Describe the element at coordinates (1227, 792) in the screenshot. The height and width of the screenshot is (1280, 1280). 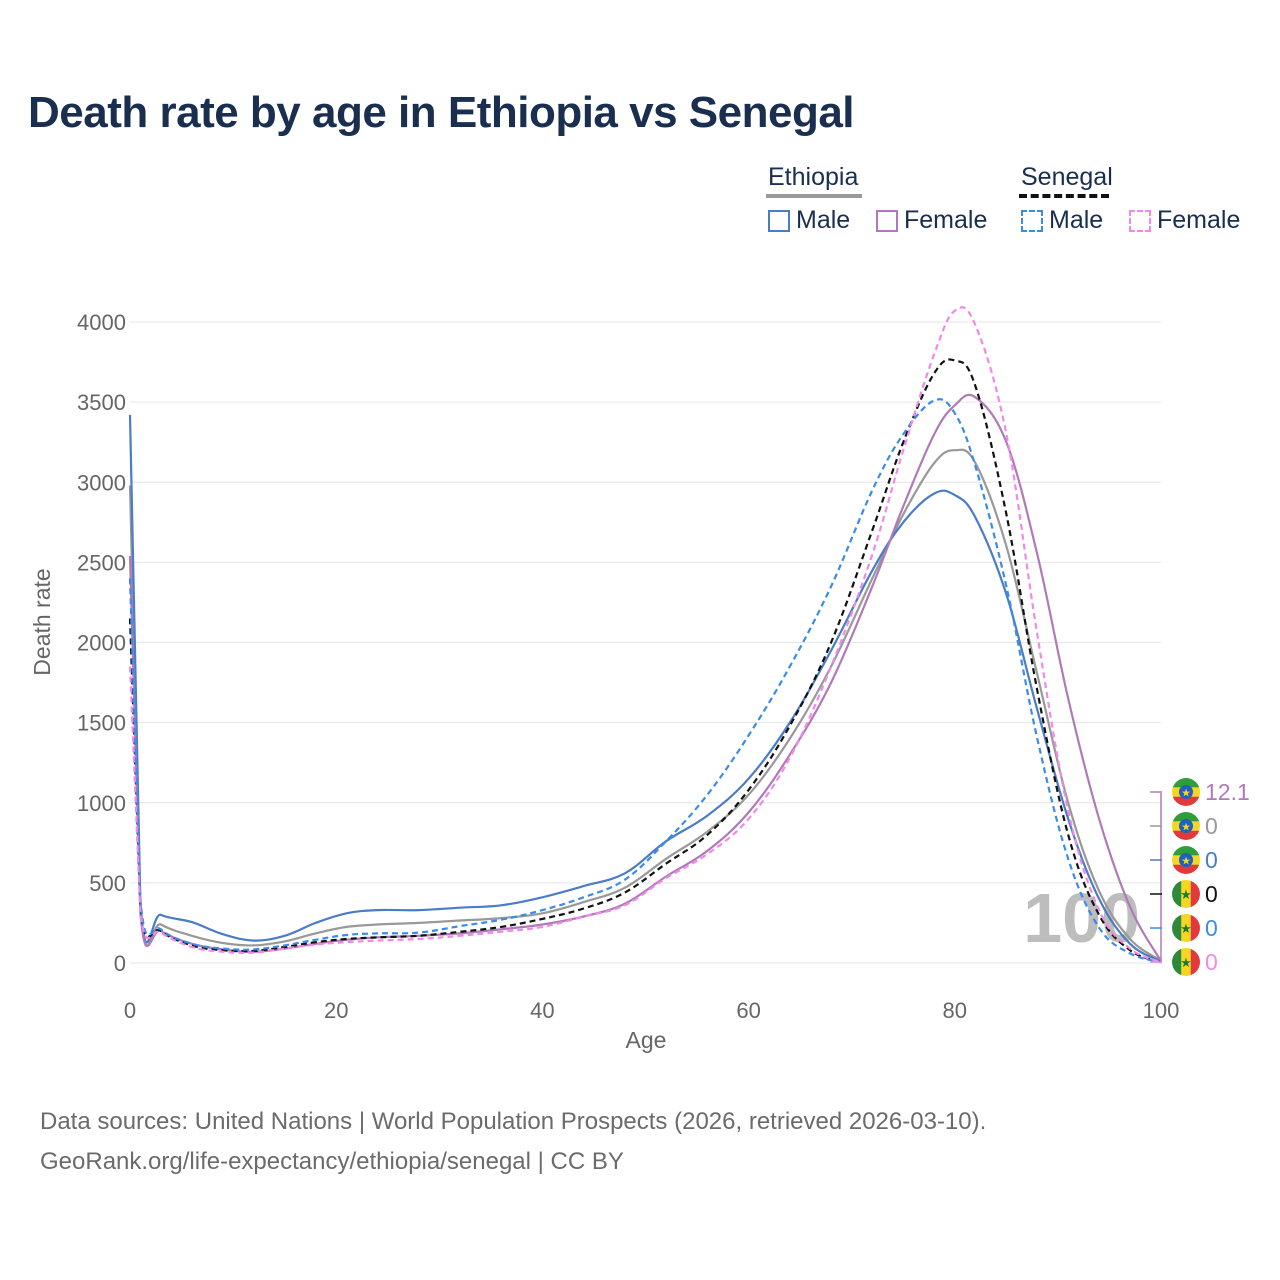
I see `end-value-label: 12.1` at that location.